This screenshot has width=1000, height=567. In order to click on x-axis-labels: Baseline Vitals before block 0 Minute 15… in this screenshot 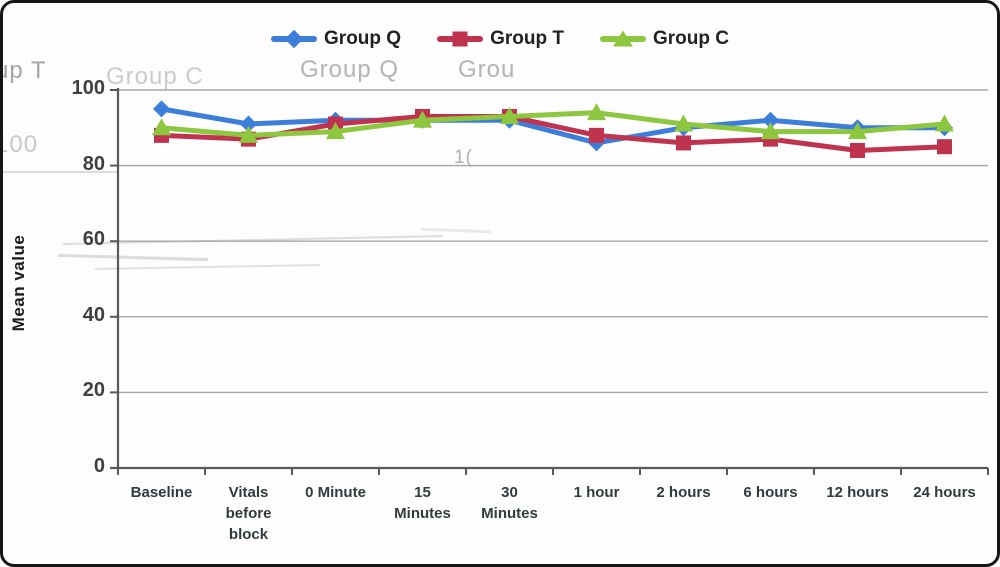, I will do `click(553, 513)`.